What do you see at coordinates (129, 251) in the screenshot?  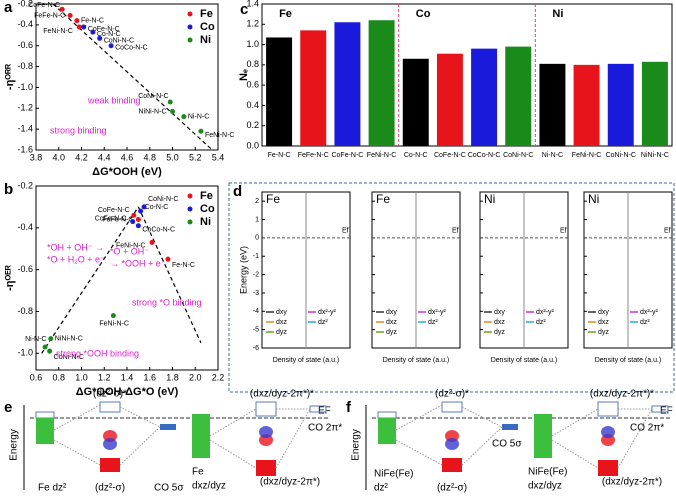 I see `annotation: *O + OH⁻` at bounding box center [129, 251].